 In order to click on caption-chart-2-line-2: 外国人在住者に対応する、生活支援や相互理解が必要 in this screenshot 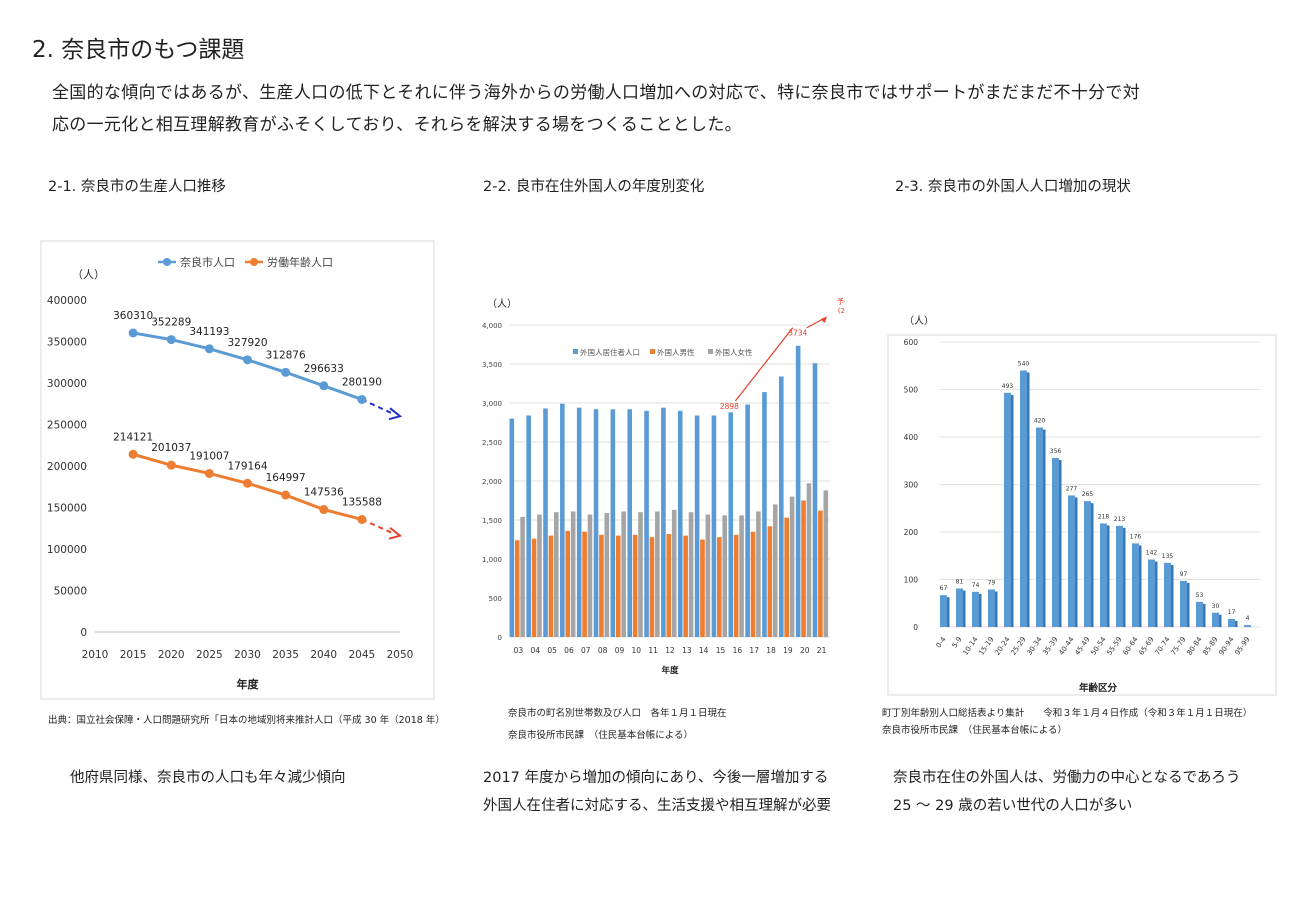, I will do `click(657, 806)`.